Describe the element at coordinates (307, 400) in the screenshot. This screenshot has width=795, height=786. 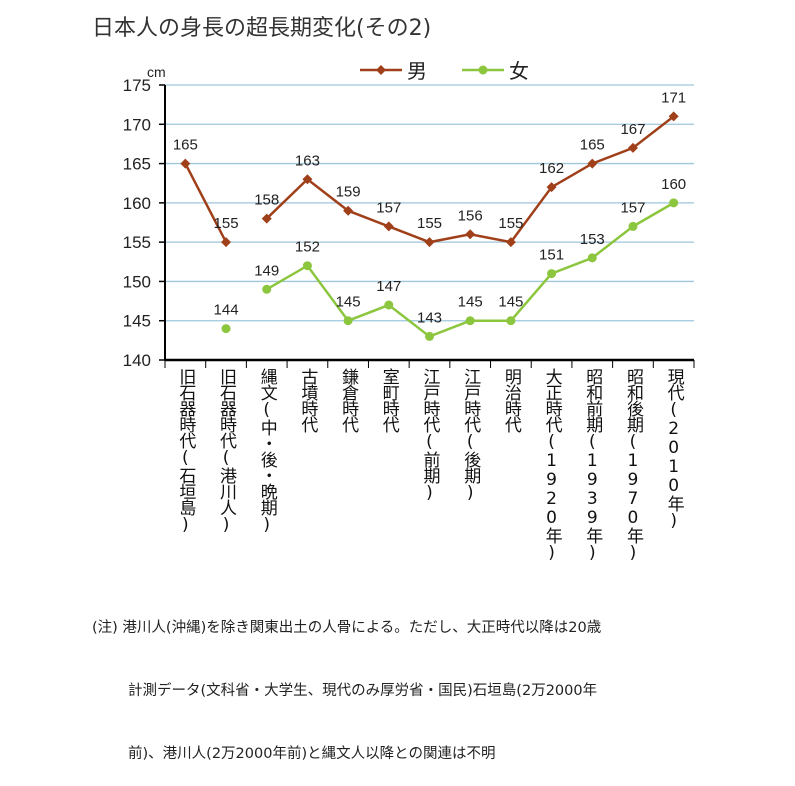
I see `x-tick-label: 古墳時代` at that location.